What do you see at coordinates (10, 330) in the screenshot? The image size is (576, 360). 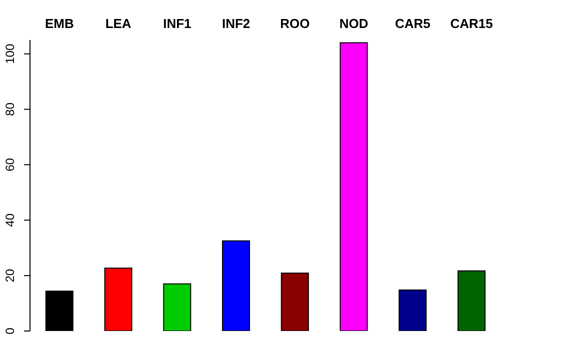 I see `y-tick-label: 0` at bounding box center [10, 330].